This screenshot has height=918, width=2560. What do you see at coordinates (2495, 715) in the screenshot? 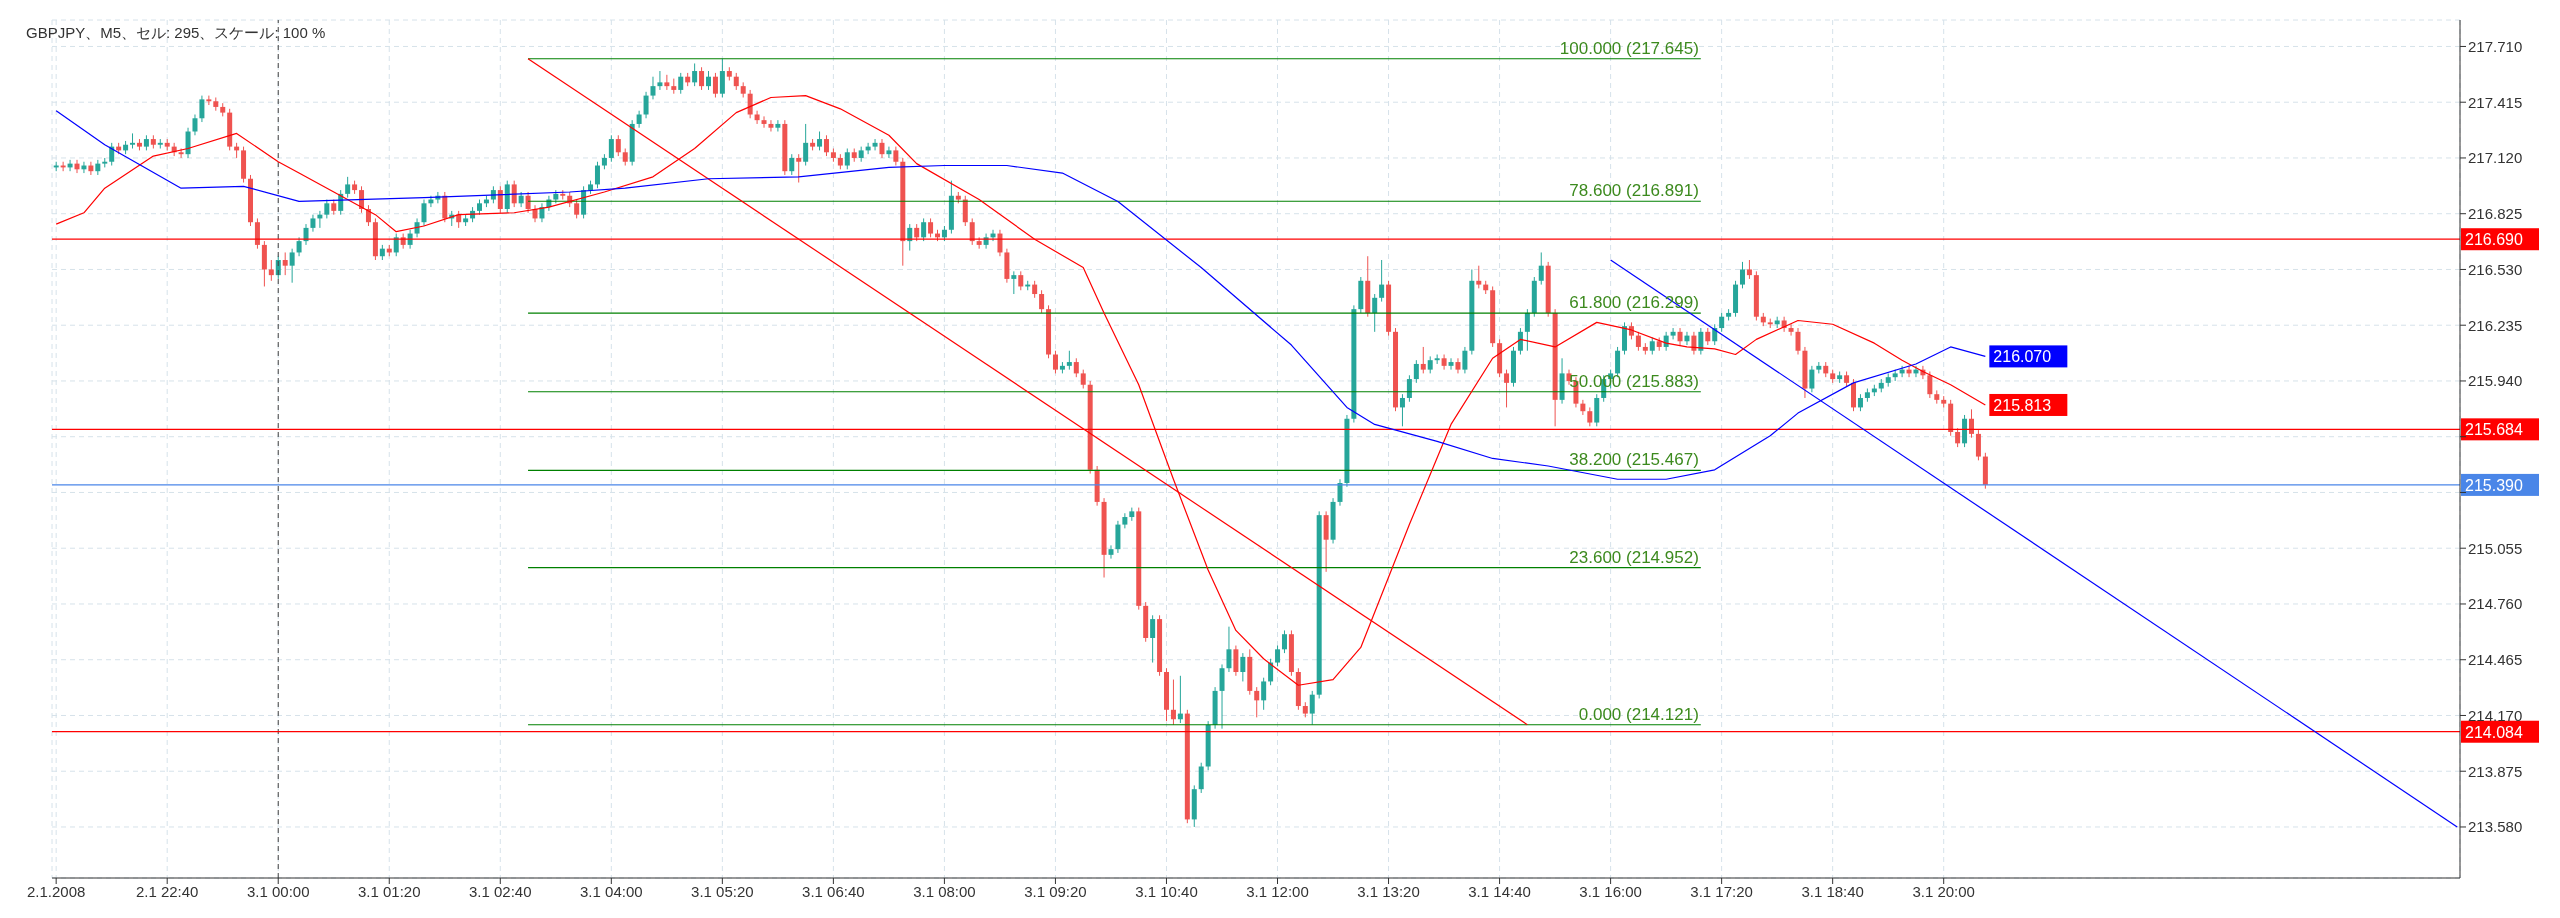
I see `y-tick-label: 214.170` at bounding box center [2495, 715].